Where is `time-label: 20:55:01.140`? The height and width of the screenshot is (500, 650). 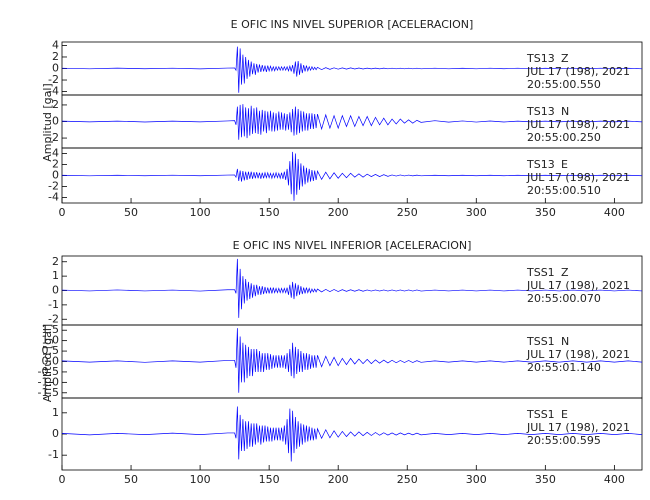
time-label: 20:55:01.140 is located at coordinates (564, 367).